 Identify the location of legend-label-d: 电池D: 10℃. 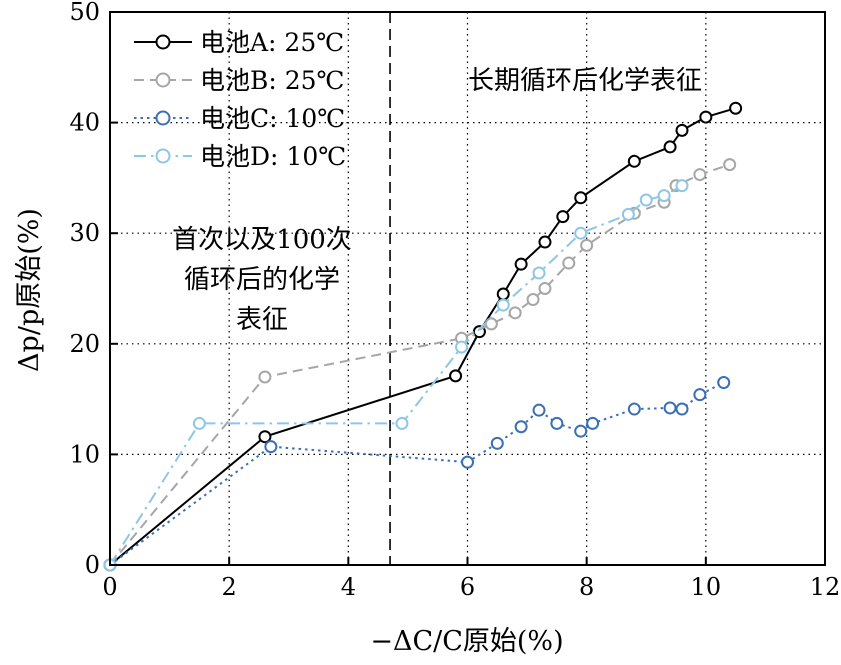
(273, 156).